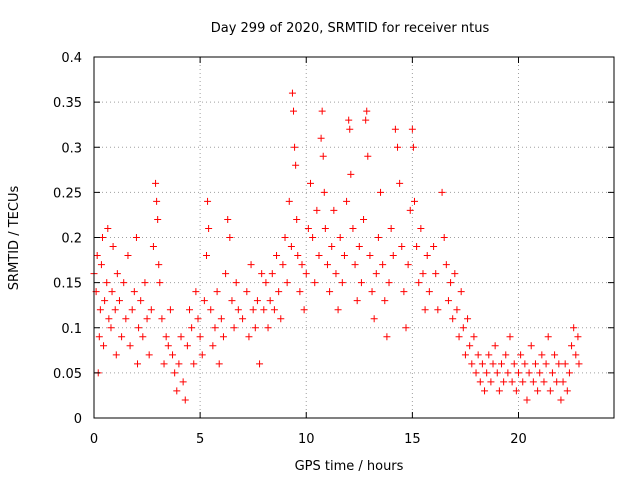 The image size is (640, 480). Describe the element at coordinates (67, 284) in the screenshot. I see `y-tick-label: 0.15` at that location.